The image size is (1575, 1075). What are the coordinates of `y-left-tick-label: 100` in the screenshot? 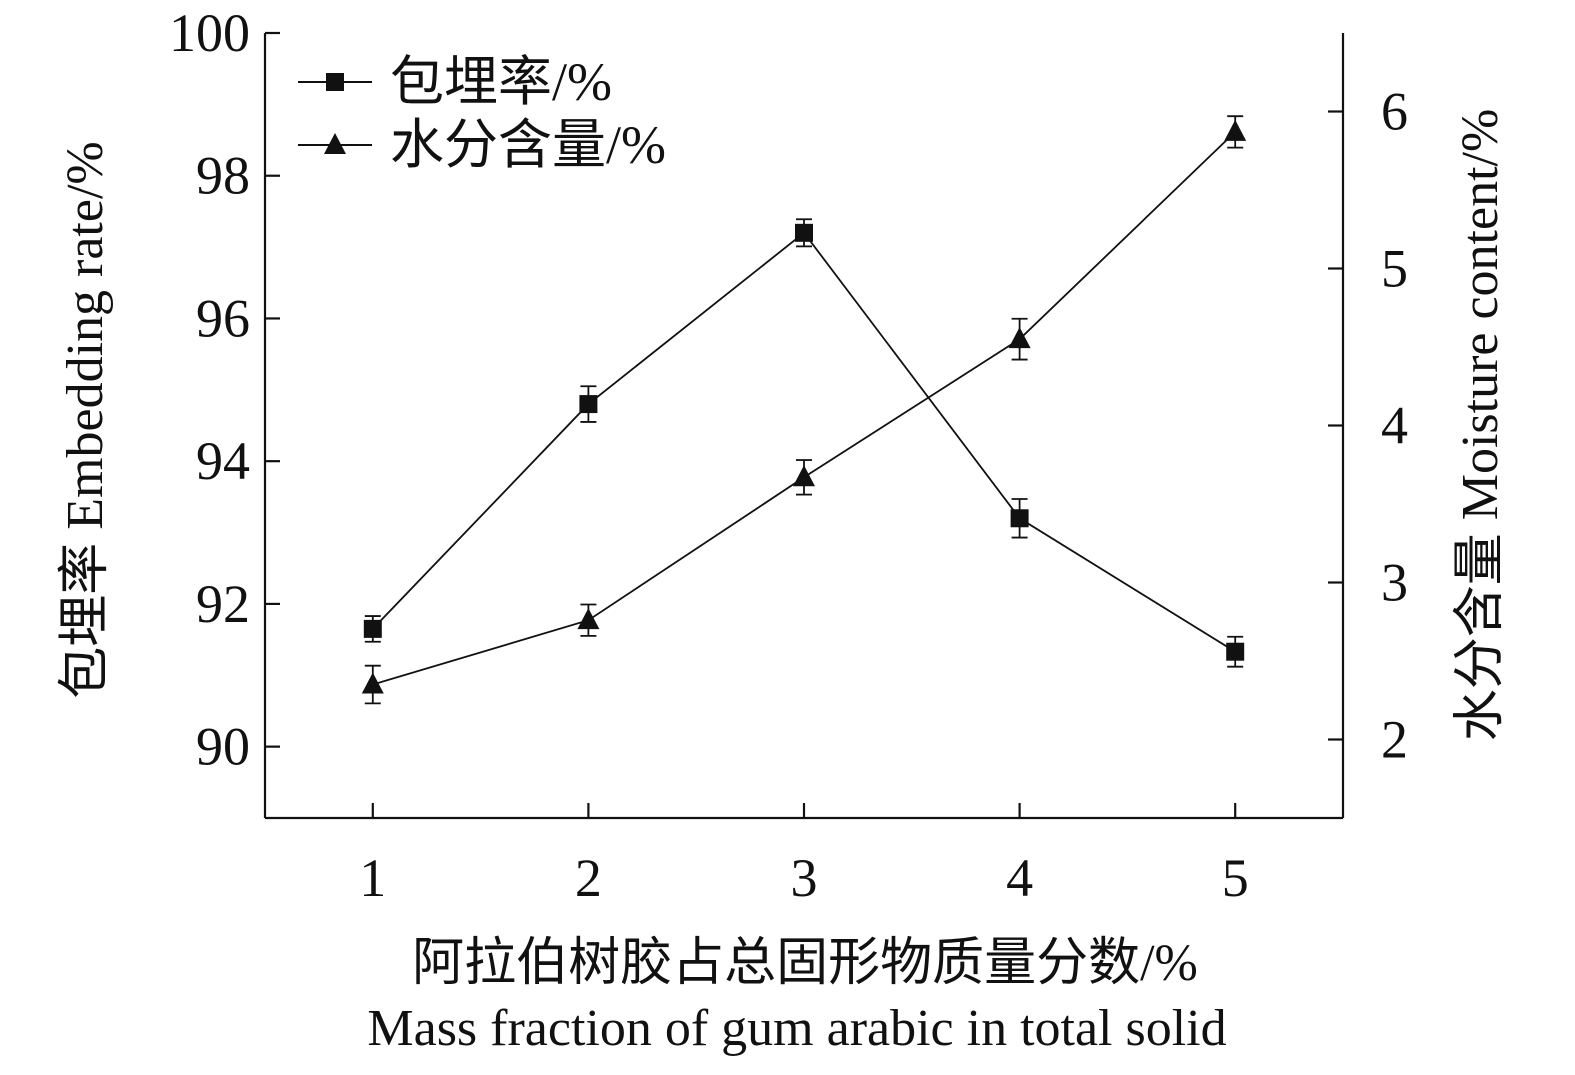 It's located at (209, 33).